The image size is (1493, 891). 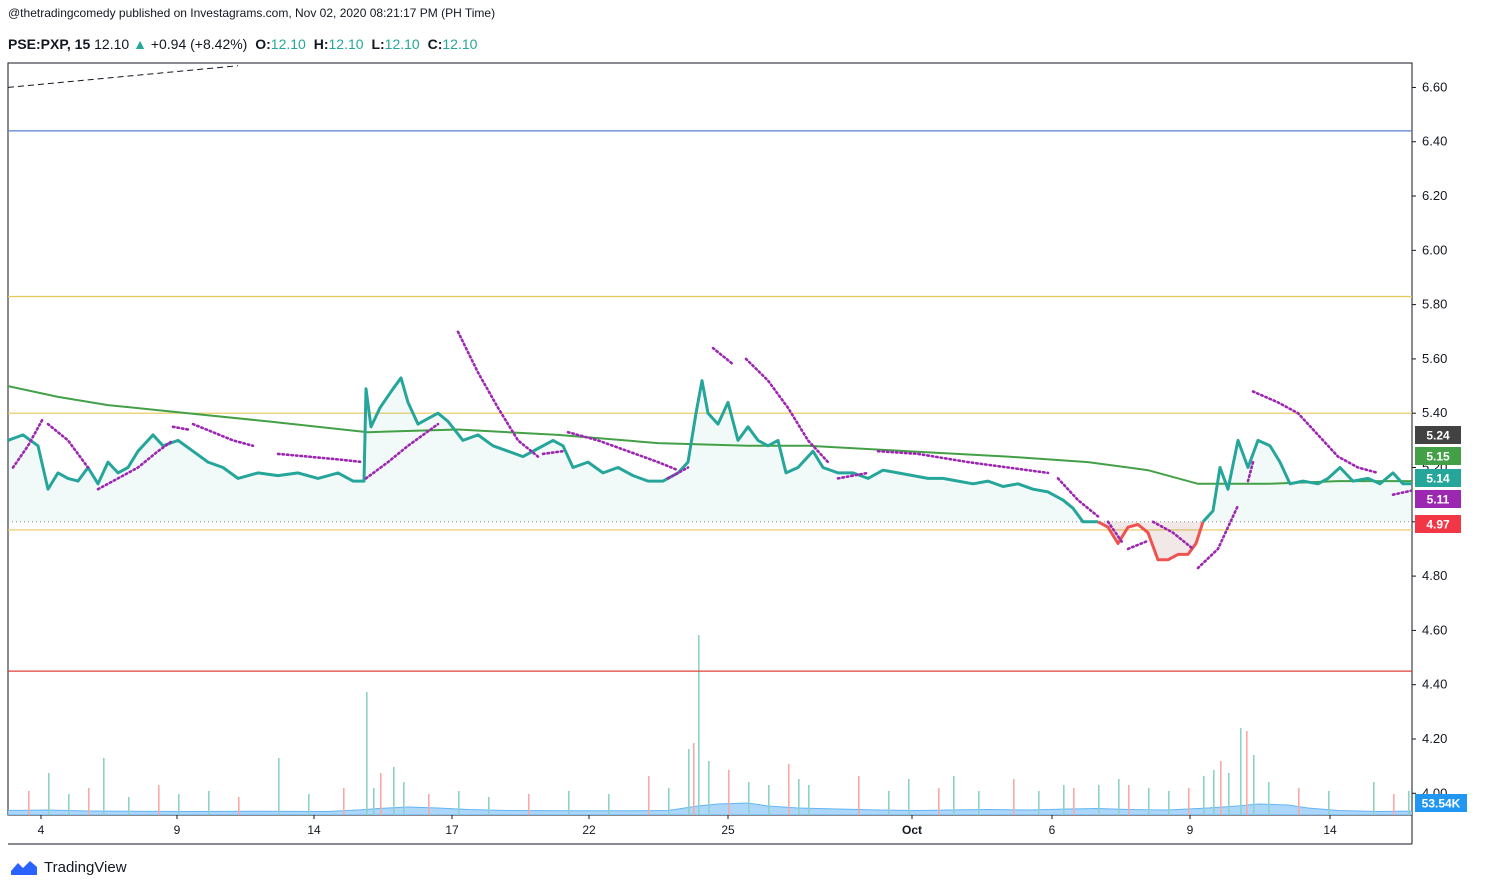 What do you see at coordinates (24, 868) in the screenshot?
I see `tradingview-logo-icon` at bounding box center [24, 868].